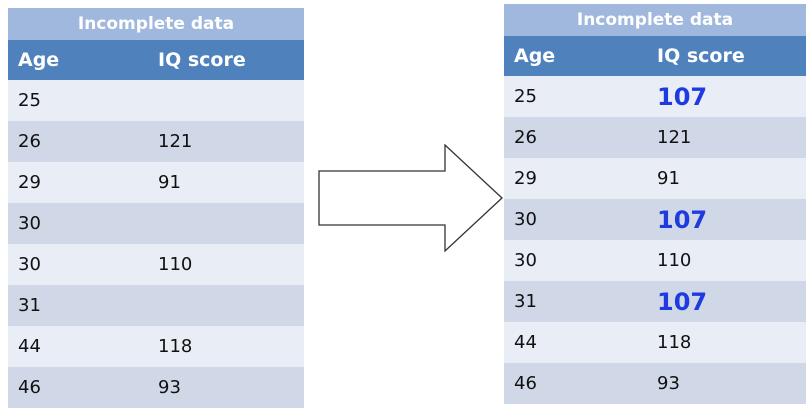 The height and width of the screenshot is (412, 812). Describe the element at coordinates (655, 219) in the screenshot. I see `table-row: 30 107` at that location.